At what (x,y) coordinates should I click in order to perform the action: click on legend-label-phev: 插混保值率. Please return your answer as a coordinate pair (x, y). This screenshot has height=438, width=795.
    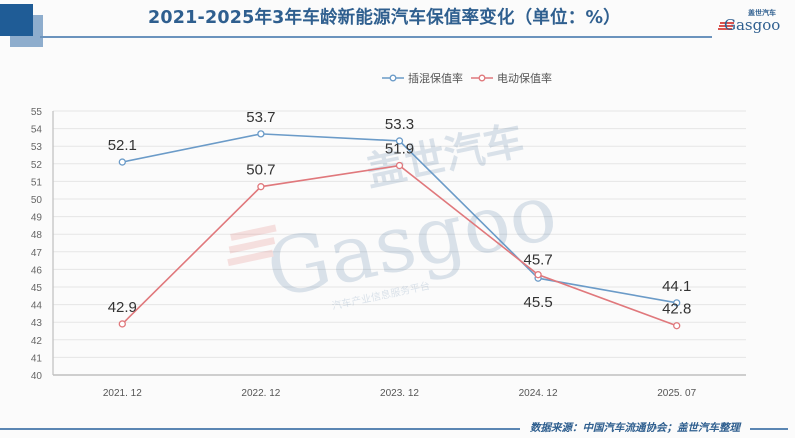
    Looking at the image, I should click on (435, 78).